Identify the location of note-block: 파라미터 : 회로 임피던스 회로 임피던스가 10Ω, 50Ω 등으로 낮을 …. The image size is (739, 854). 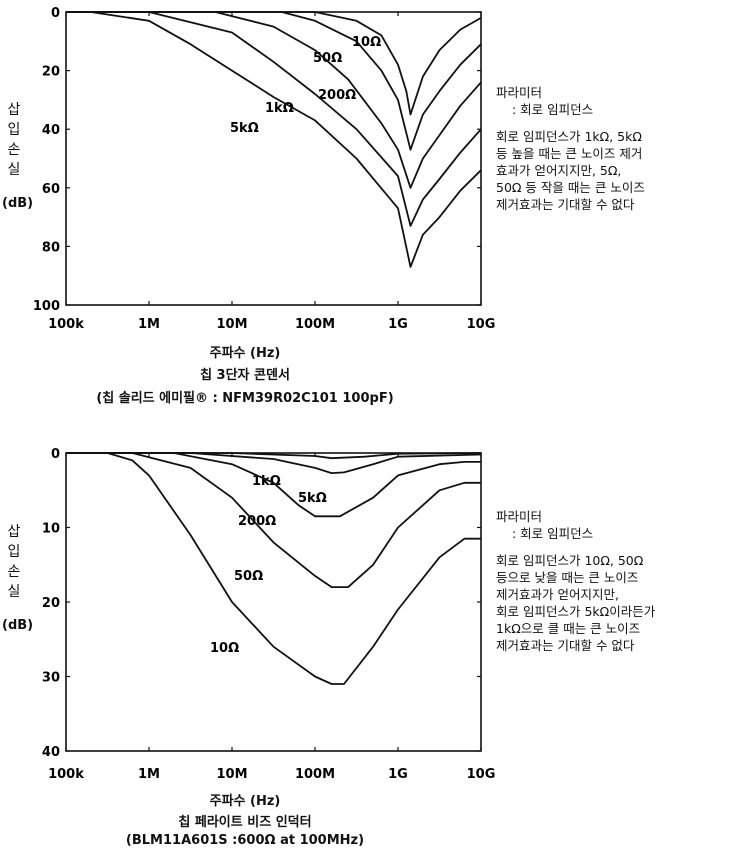
(575, 581).